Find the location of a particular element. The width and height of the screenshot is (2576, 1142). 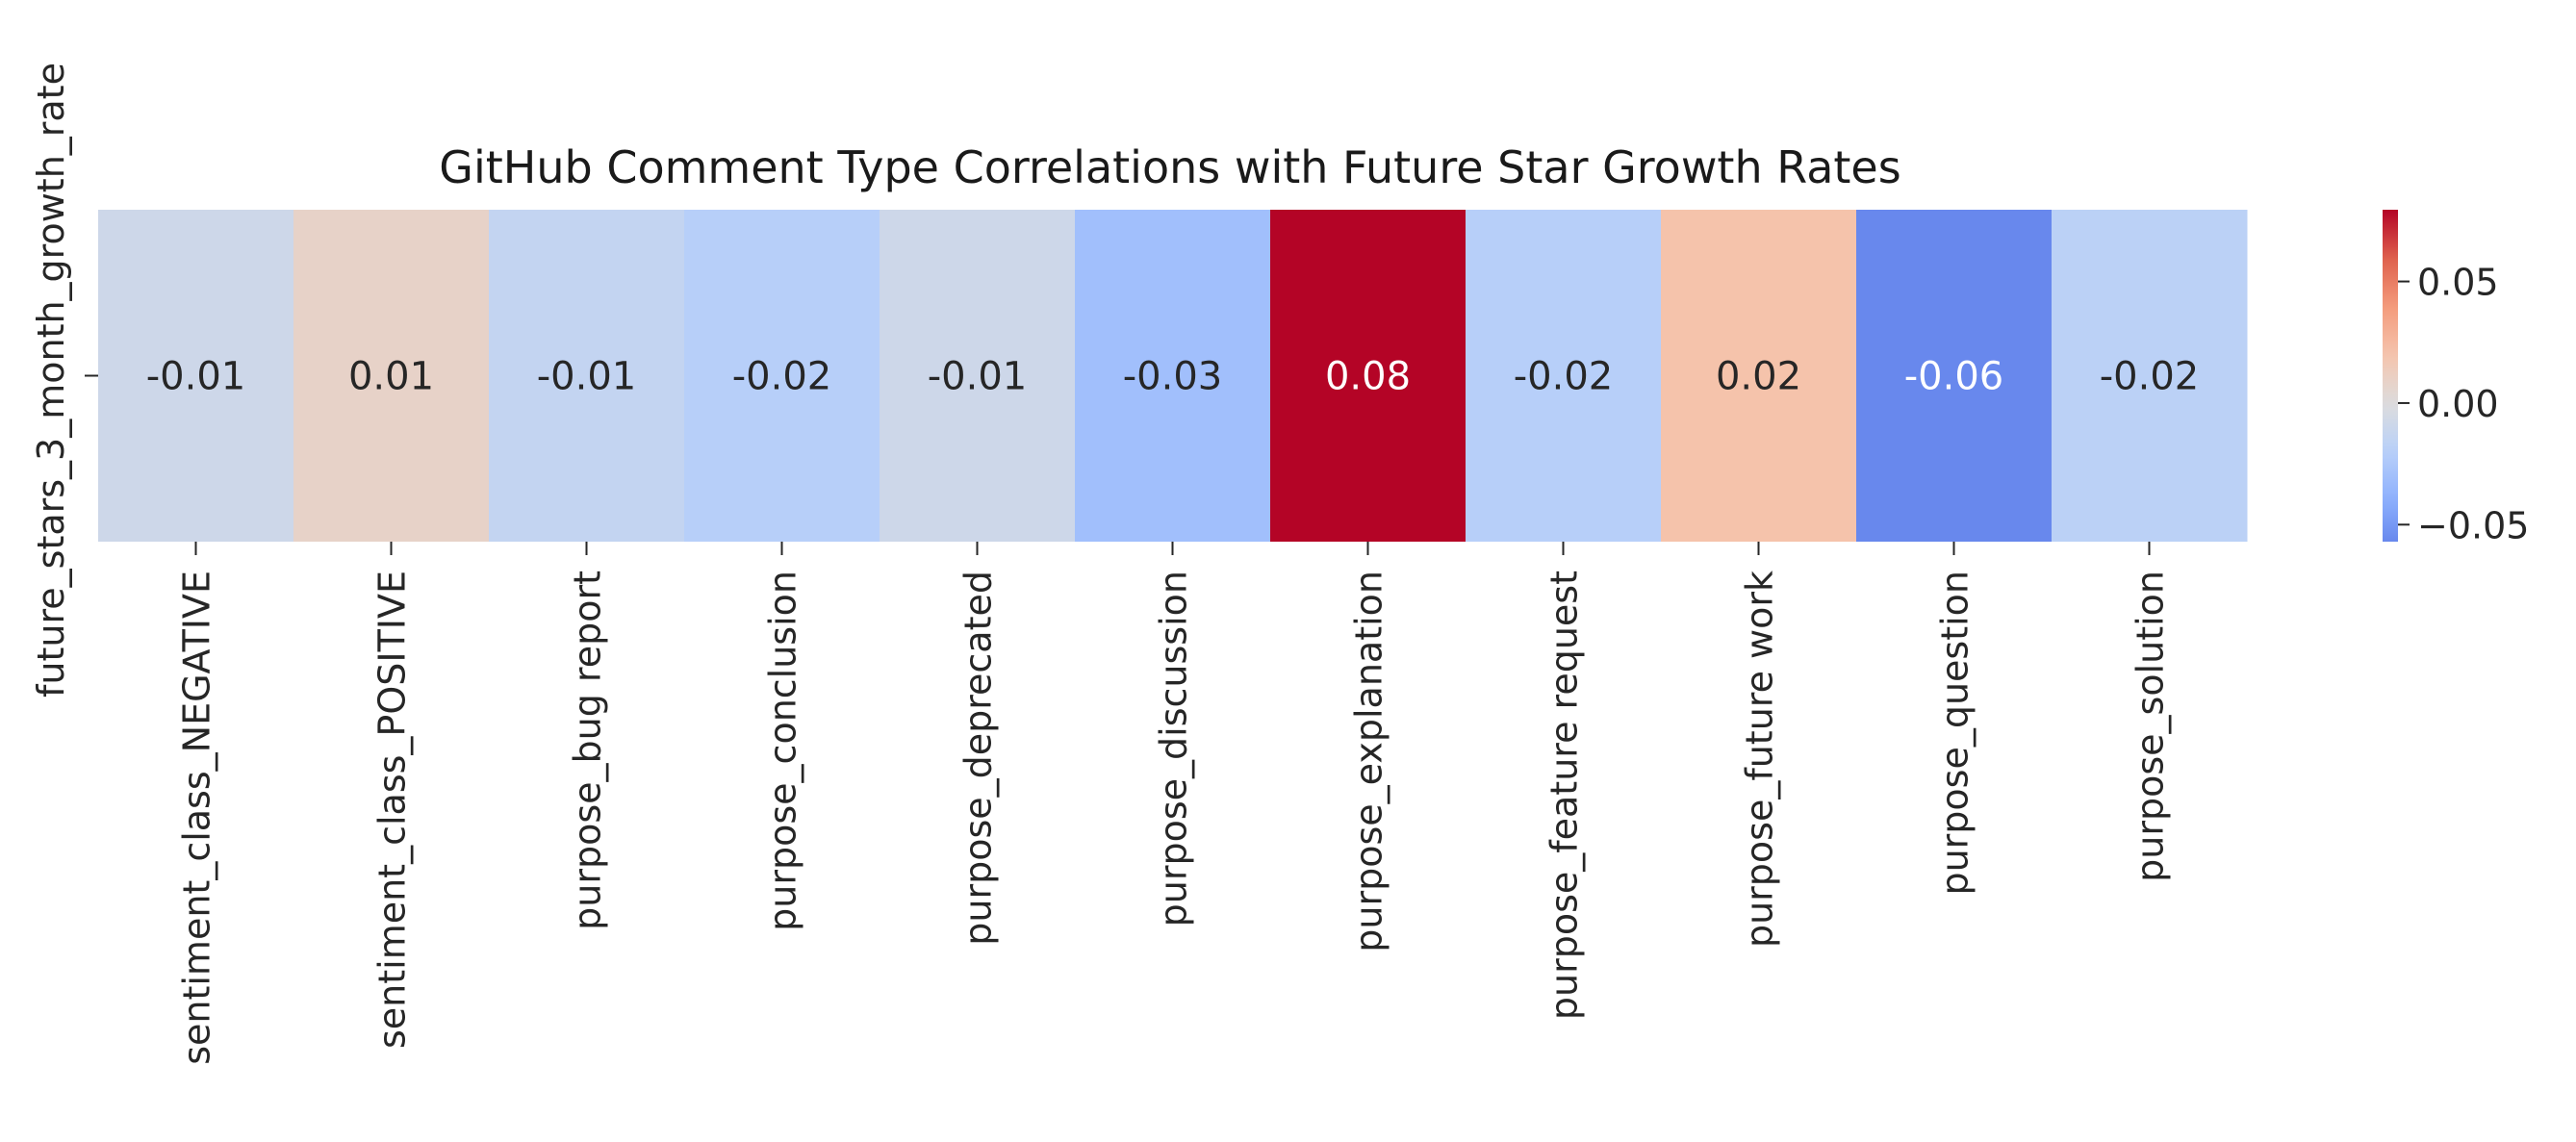

colorbar-tick-label: 0.00 is located at coordinates (2458, 404).